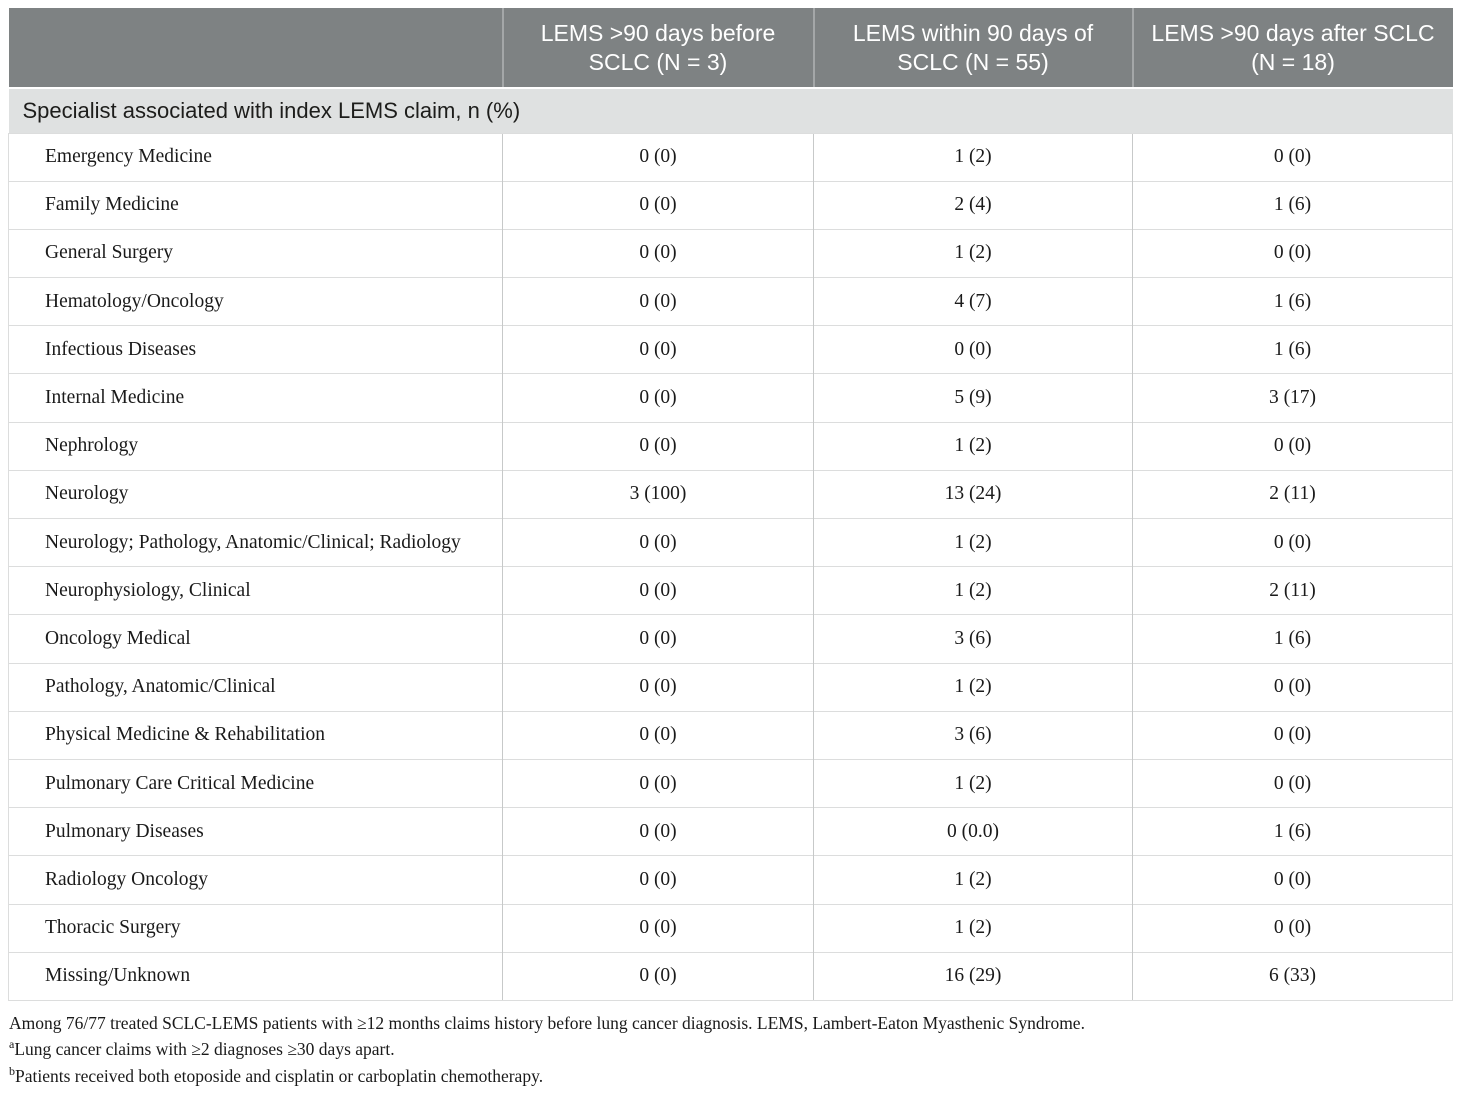 This screenshot has height=1095, width=1460. I want to click on row-label: Oncology Medical, so click(255, 639).